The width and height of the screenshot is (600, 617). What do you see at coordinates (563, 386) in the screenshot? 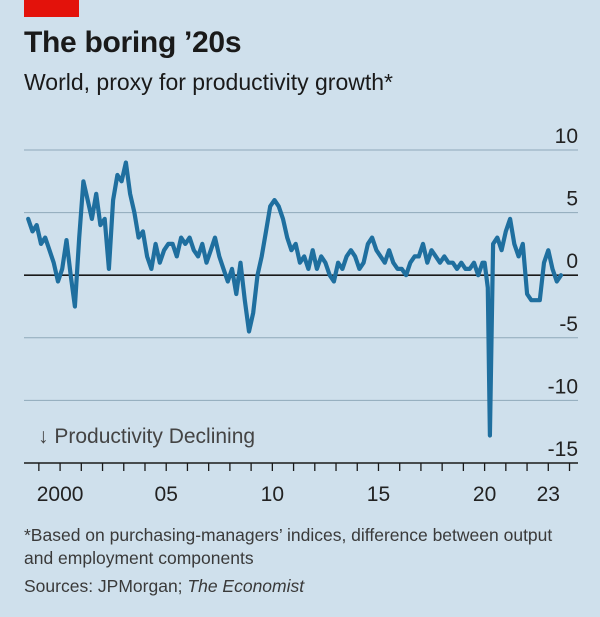
I see `y-tick-label: -10` at bounding box center [563, 386].